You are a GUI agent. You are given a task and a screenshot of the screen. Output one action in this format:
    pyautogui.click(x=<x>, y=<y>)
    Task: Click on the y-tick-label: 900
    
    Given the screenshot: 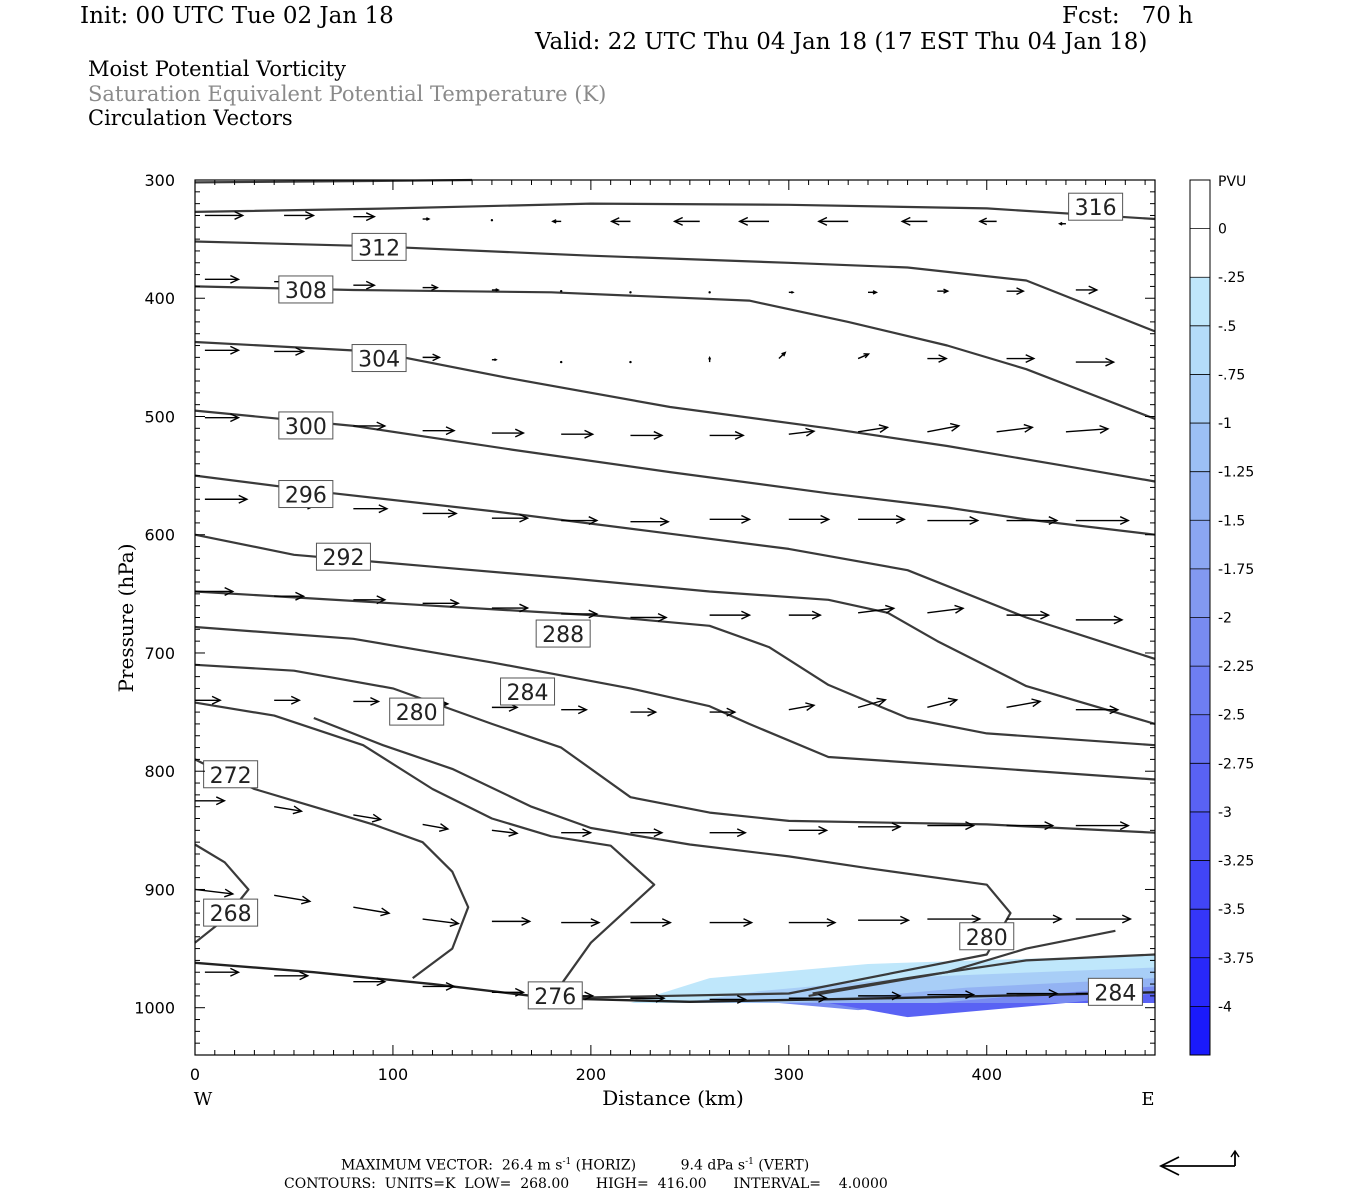 What is the action you would take?
    pyautogui.click(x=159, y=889)
    